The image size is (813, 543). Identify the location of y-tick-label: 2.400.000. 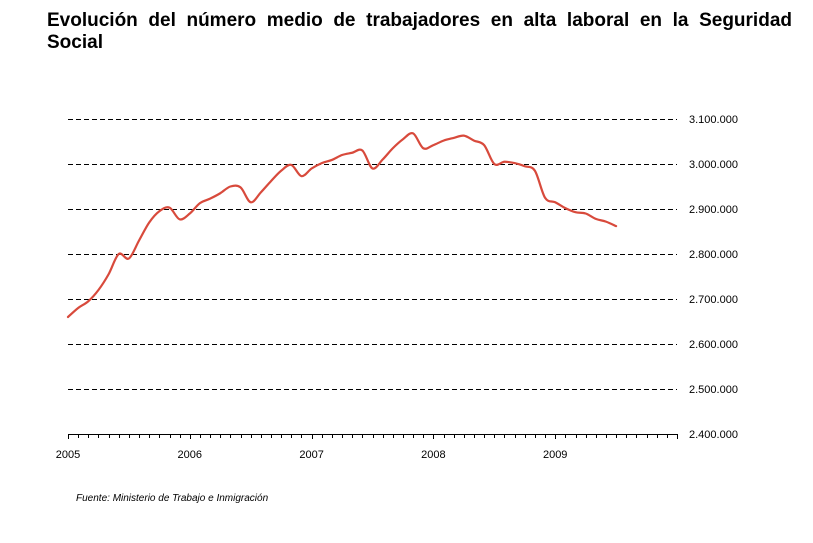
(713, 435).